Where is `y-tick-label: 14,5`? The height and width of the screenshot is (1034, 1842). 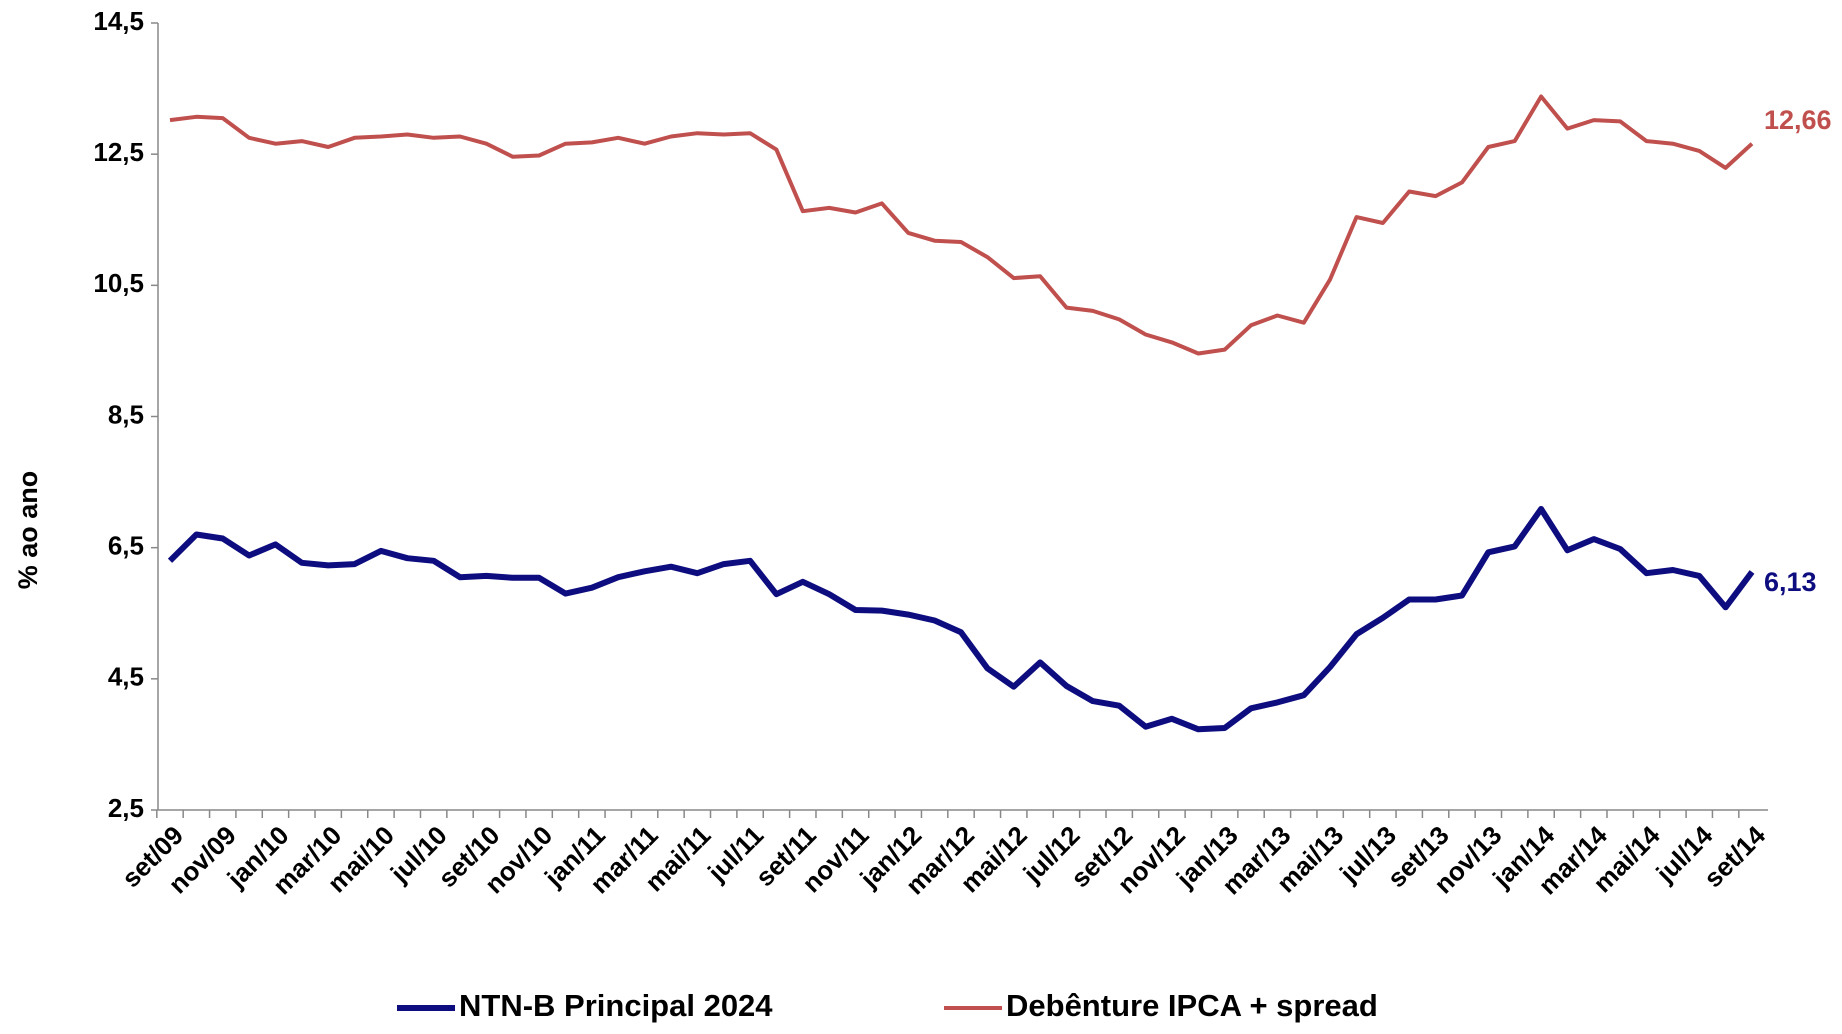 y-tick-label: 14,5 is located at coordinates (118, 21).